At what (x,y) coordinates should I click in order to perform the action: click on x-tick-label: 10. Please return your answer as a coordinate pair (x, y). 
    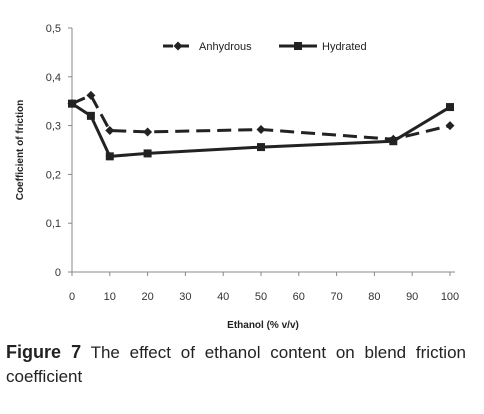
    Looking at the image, I should click on (110, 297).